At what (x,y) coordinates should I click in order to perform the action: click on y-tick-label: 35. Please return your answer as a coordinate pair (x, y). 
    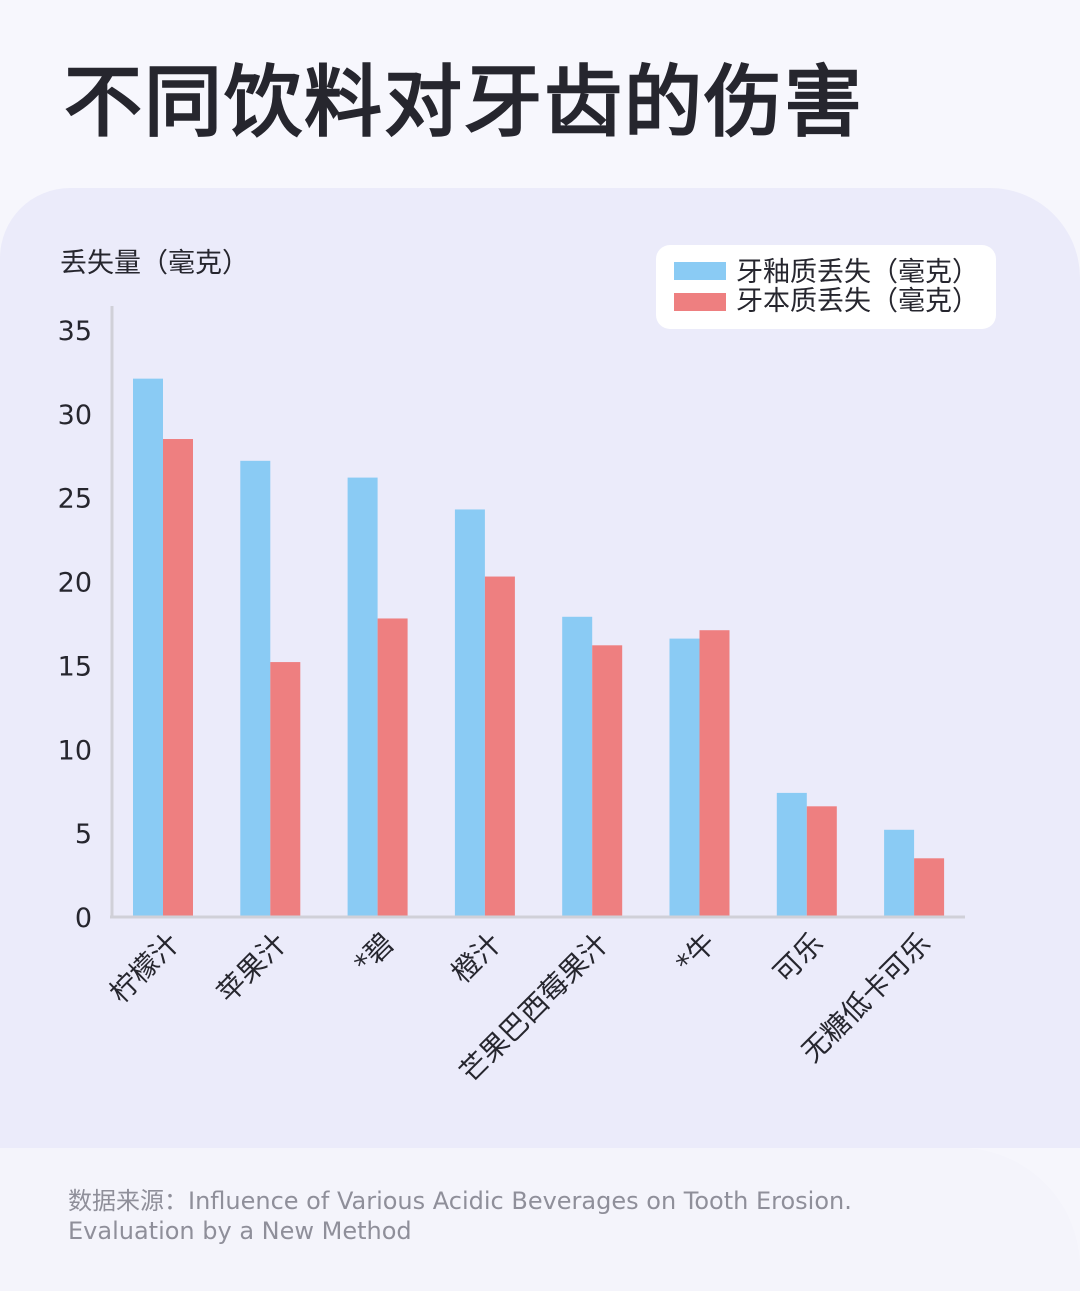
    Looking at the image, I should click on (75, 331).